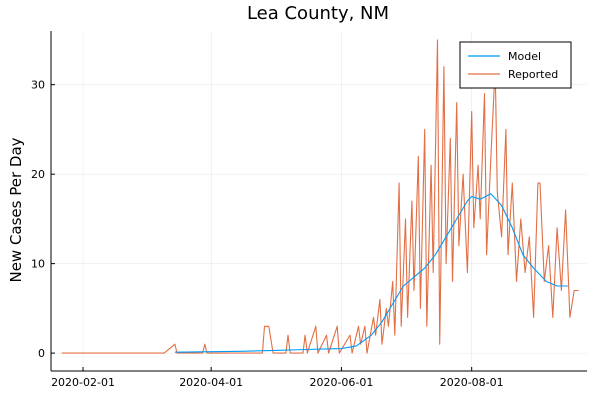 The height and width of the screenshot is (400, 600). I want to click on legend: Model Reported, so click(515, 65).